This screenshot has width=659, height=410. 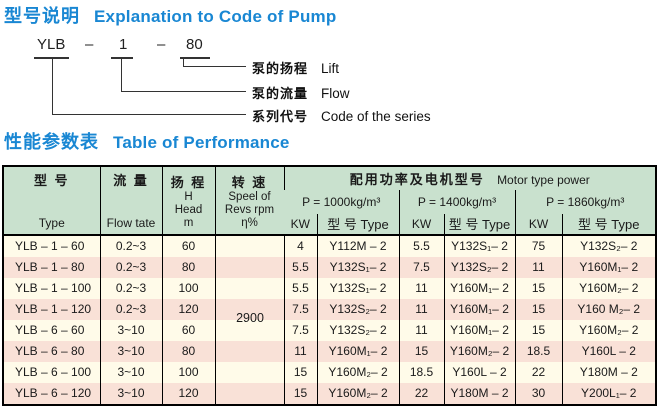 I want to click on kw-1400-cell: 15, so click(x=421, y=351).